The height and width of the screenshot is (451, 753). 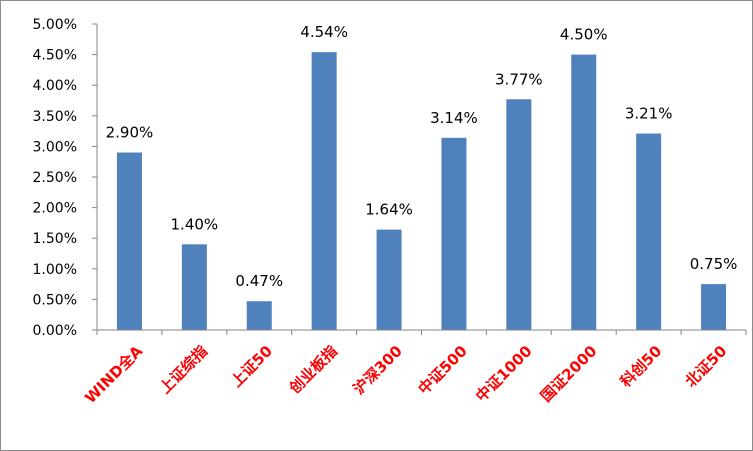 What do you see at coordinates (130, 133) in the screenshot?
I see `data-label: 2.90%` at bounding box center [130, 133].